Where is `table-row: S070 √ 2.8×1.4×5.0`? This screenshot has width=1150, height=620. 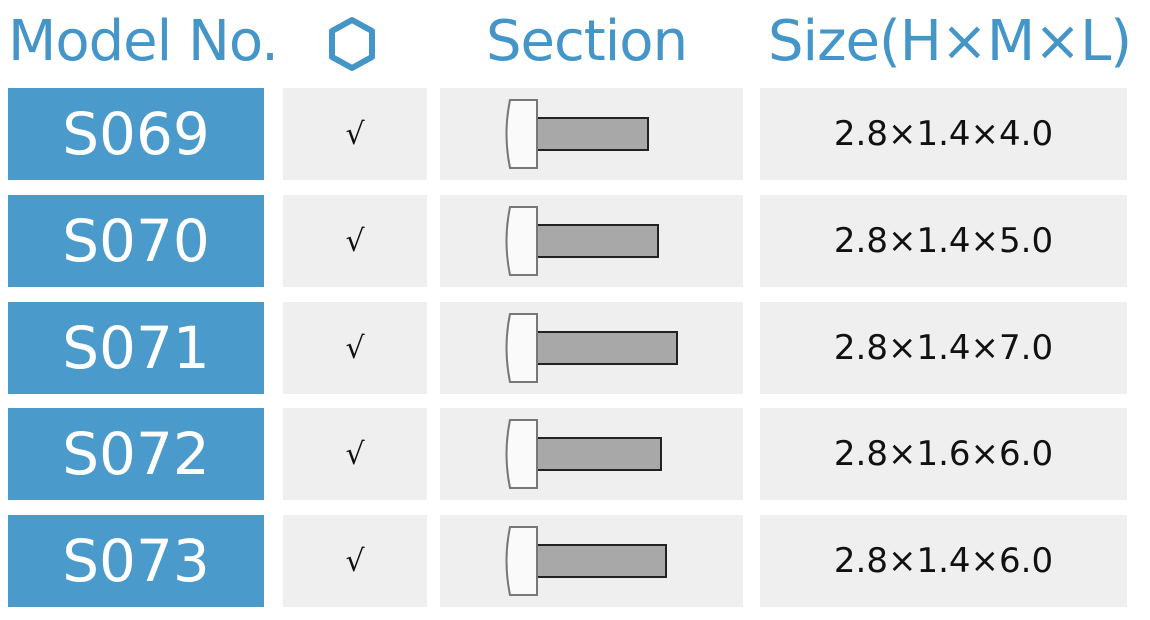
table-row: S070 √ 2.8×1.4×5.0 is located at coordinates (575, 241).